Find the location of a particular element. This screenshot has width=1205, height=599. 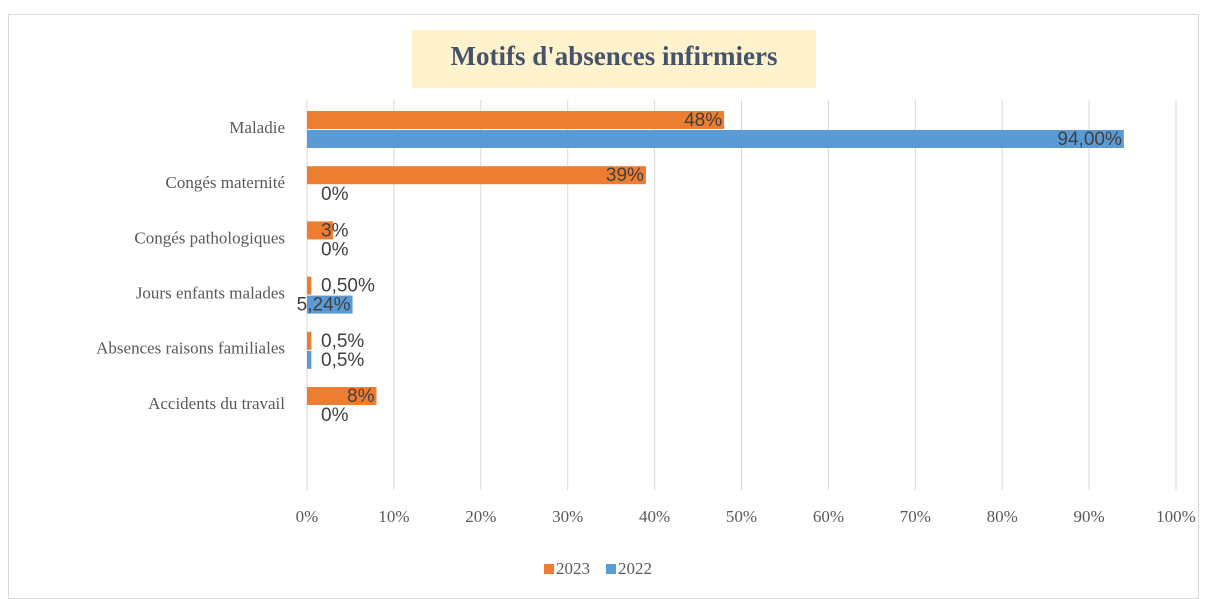

value-label: 39% is located at coordinates (625, 175).